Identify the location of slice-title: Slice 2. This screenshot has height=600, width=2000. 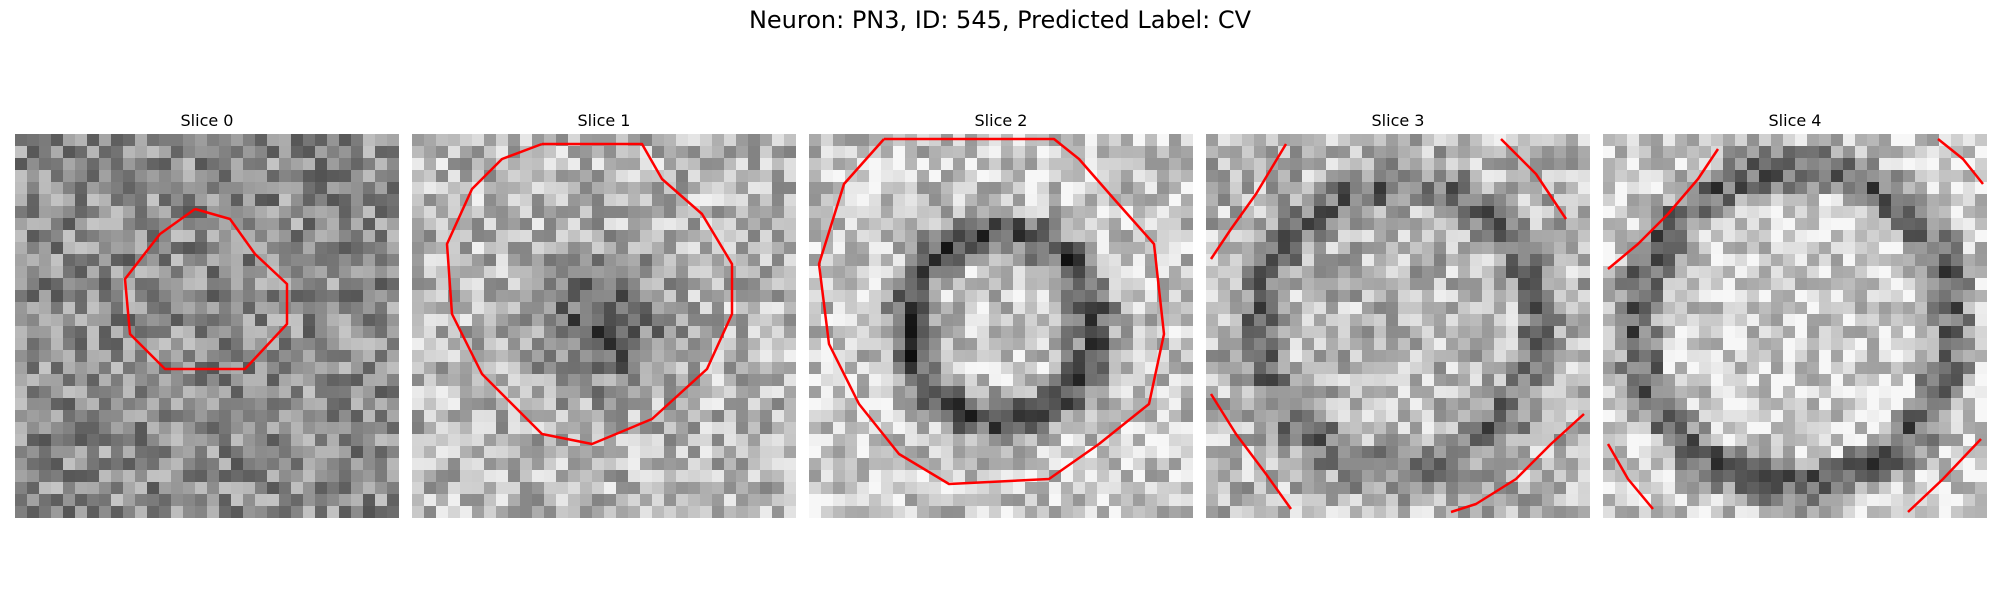
(1001, 120).